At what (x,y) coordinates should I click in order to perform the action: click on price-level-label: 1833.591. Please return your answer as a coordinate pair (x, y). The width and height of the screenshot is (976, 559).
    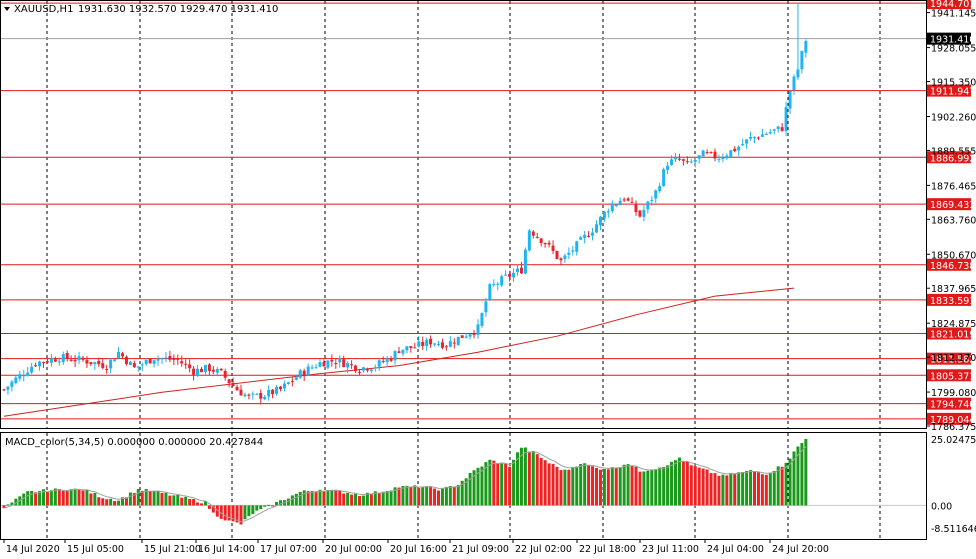
    Looking at the image, I should click on (952, 301).